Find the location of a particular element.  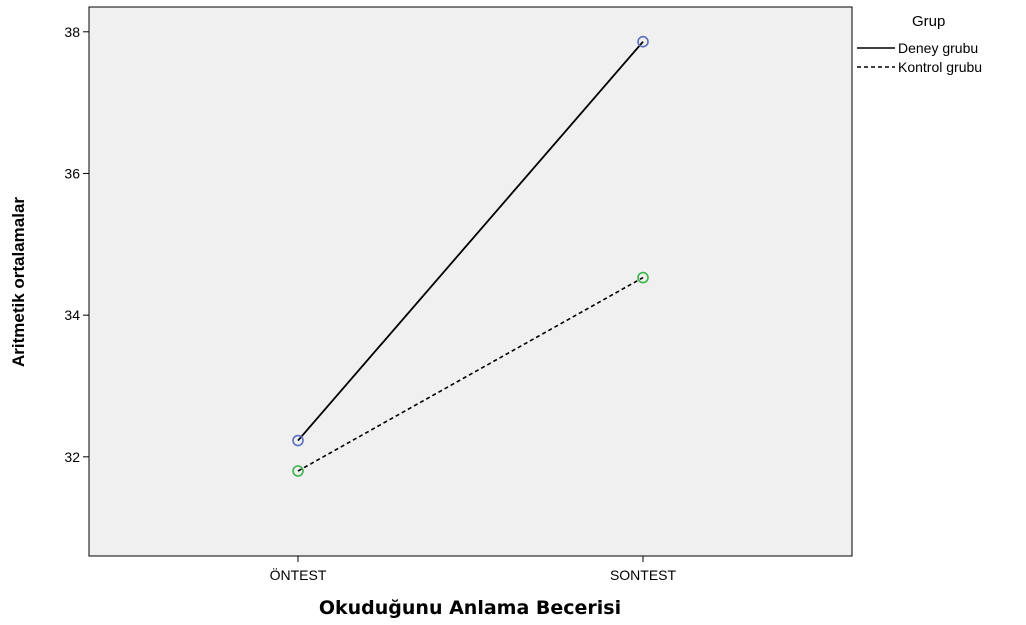

y-tick-label: 34 is located at coordinates (72, 315).